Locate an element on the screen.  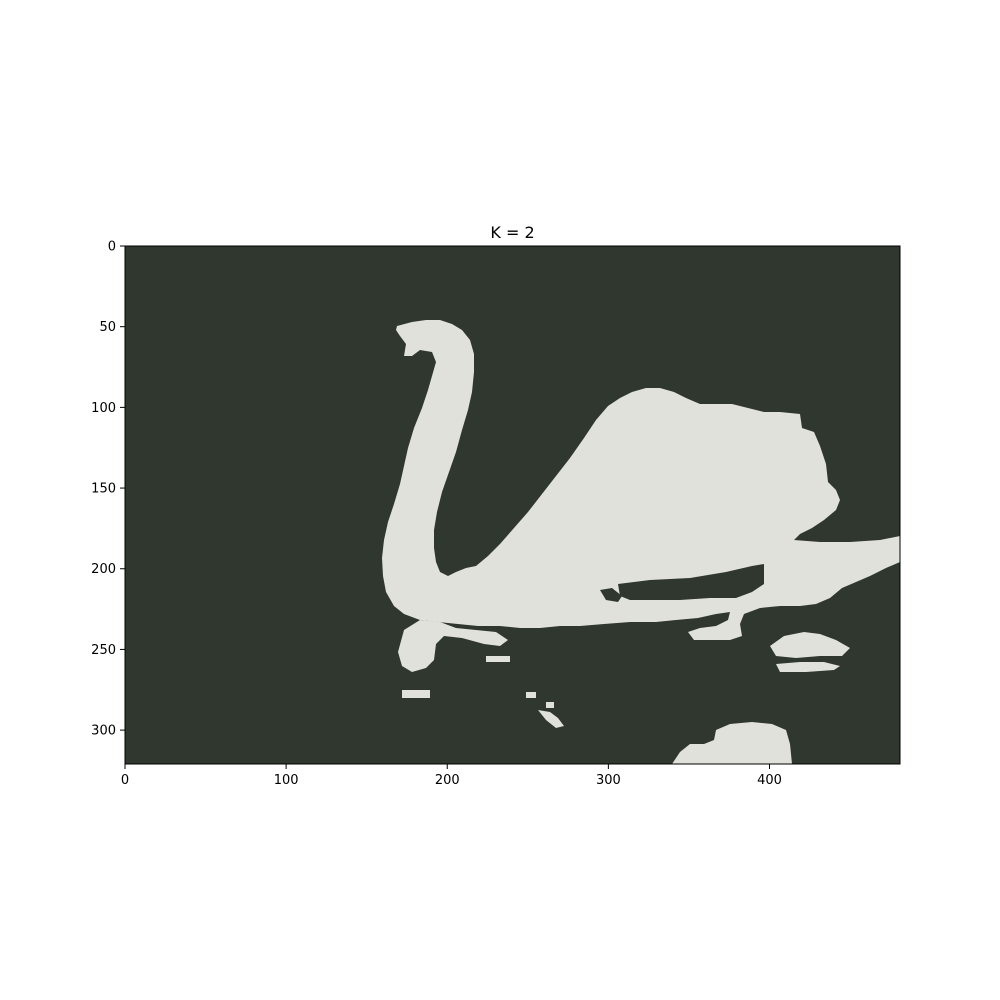
y-tick-label: 250 is located at coordinates (103, 650).